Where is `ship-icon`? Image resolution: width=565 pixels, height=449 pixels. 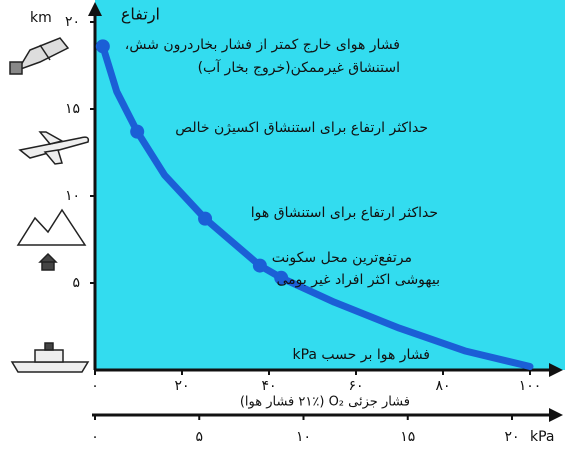
ship-icon is located at coordinates (50, 357).